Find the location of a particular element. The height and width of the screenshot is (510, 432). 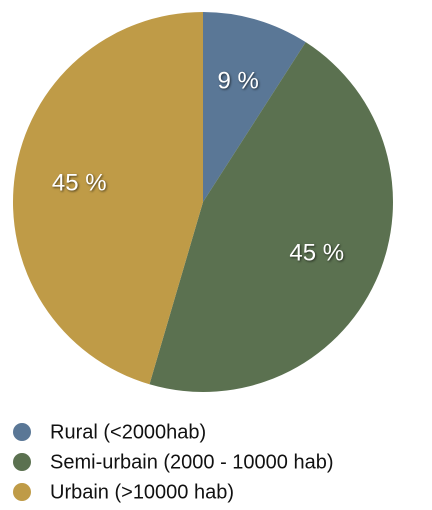

legend-label: Semi-urbain (2000 - 10000 hab) is located at coordinates (192, 462).